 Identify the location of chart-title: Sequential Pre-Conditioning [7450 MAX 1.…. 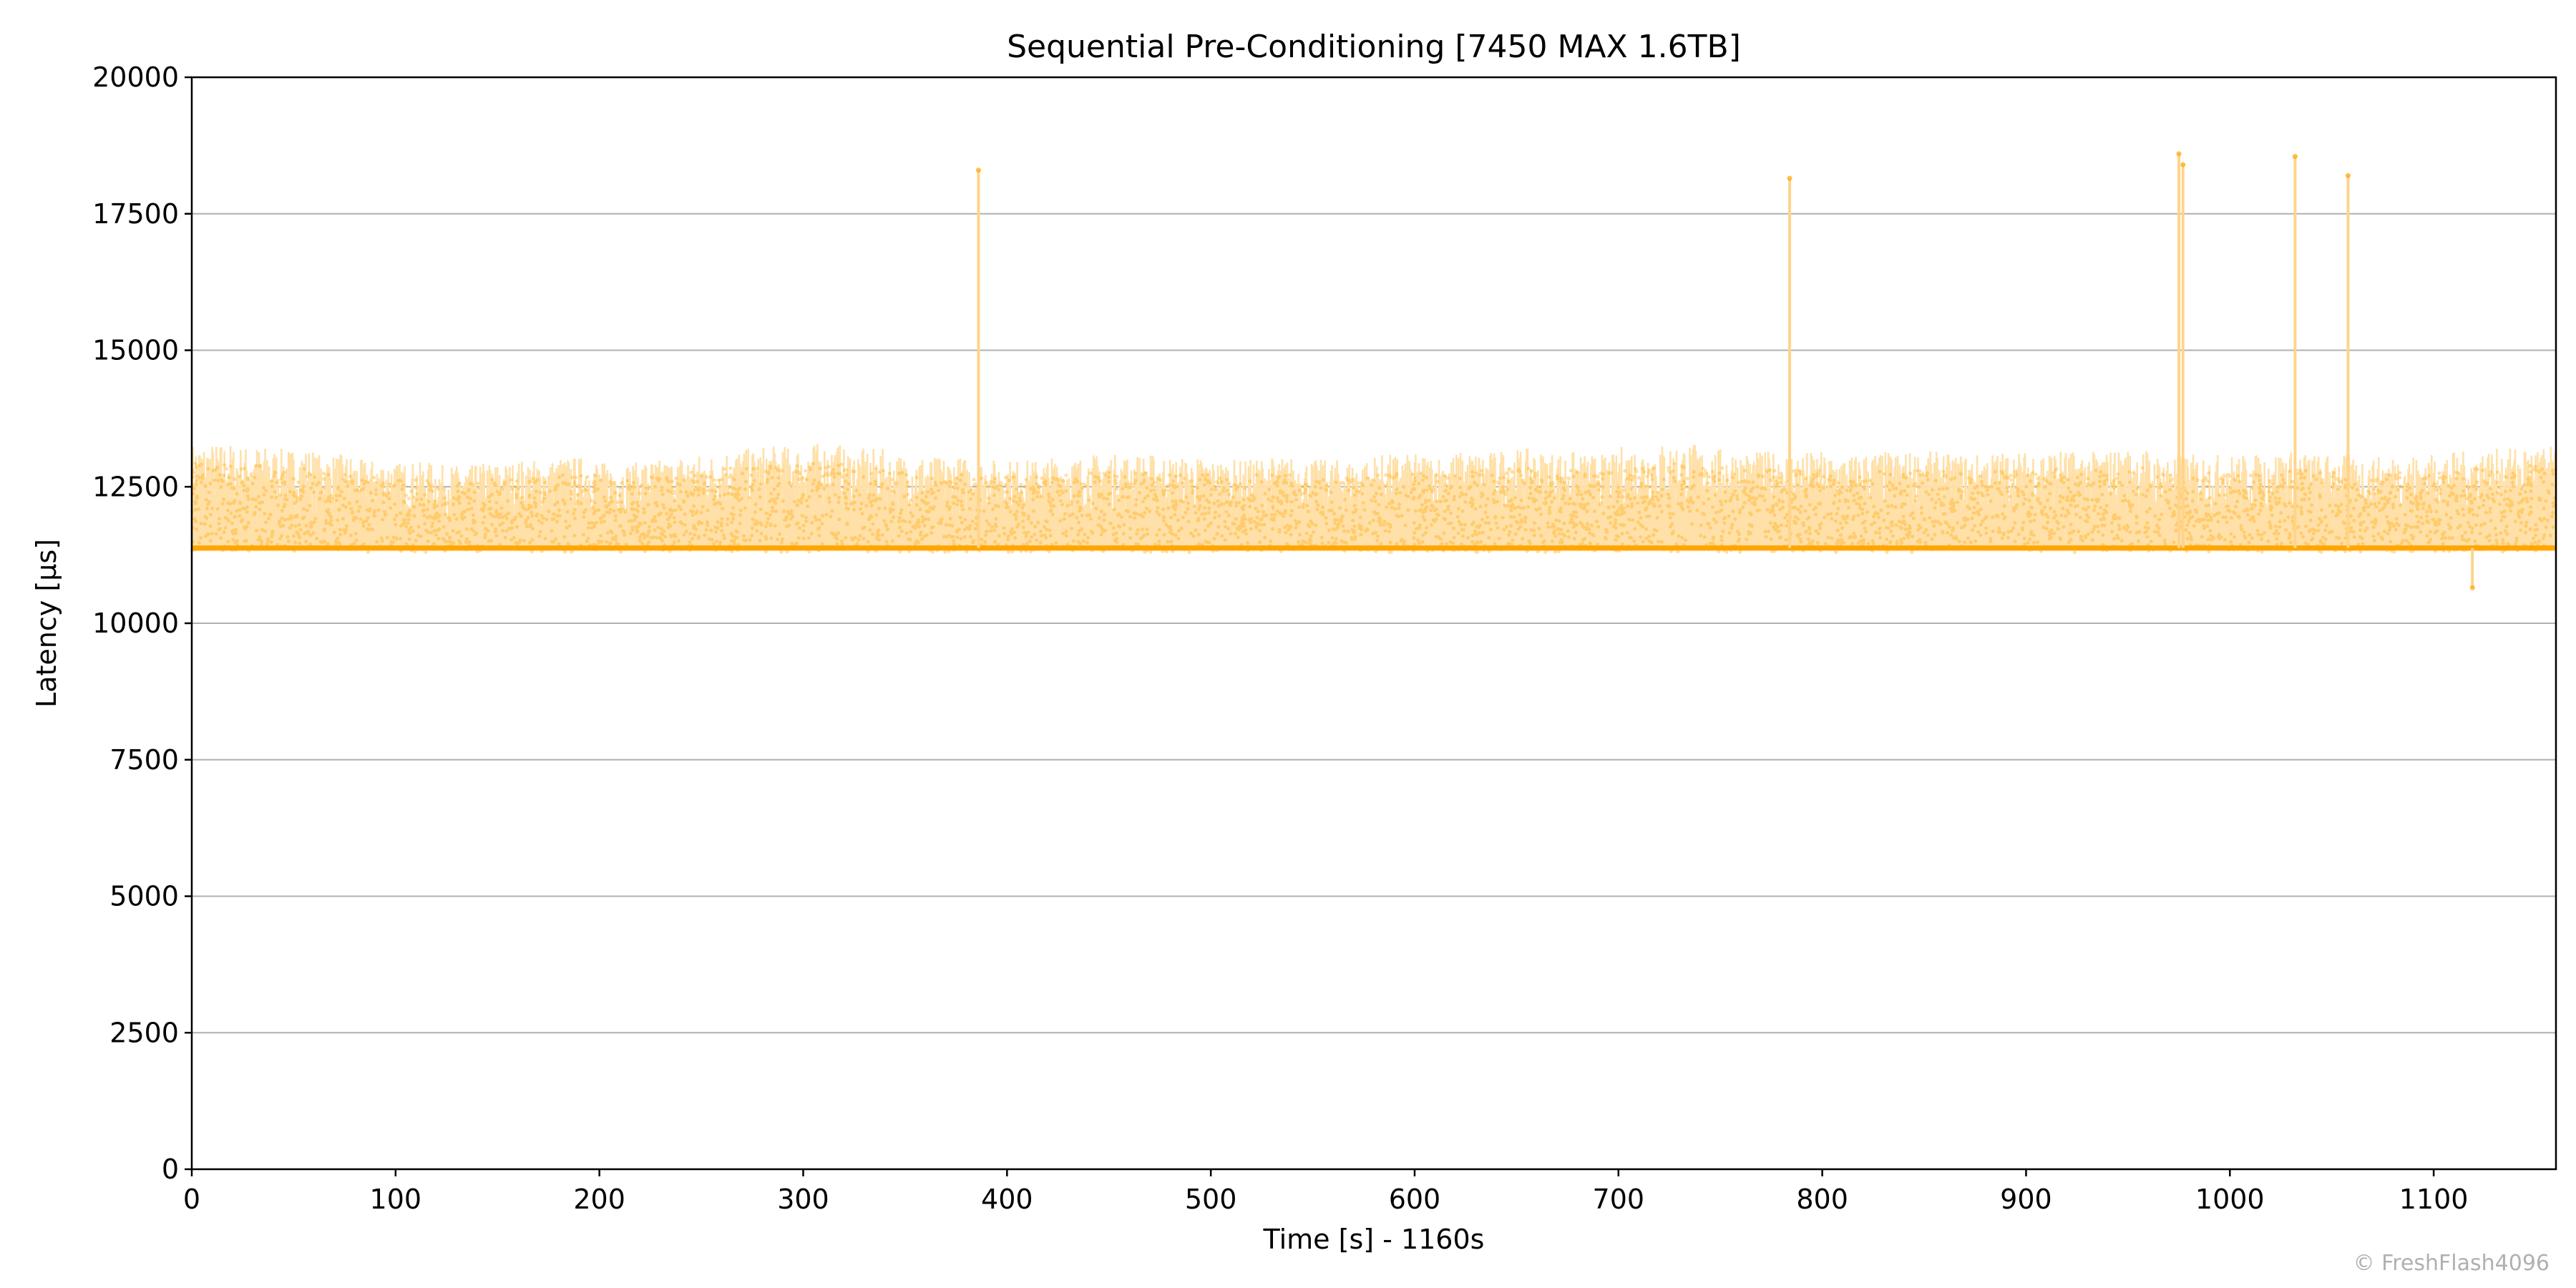
(1374, 47).